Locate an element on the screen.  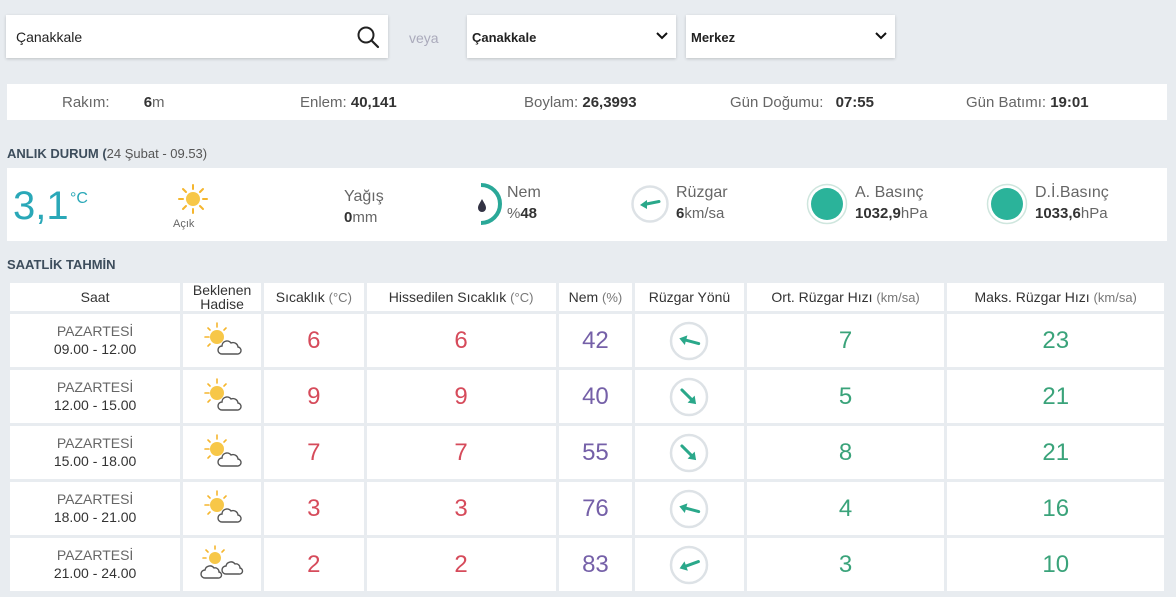
max-wind-cell: 10 is located at coordinates (1055, 564).